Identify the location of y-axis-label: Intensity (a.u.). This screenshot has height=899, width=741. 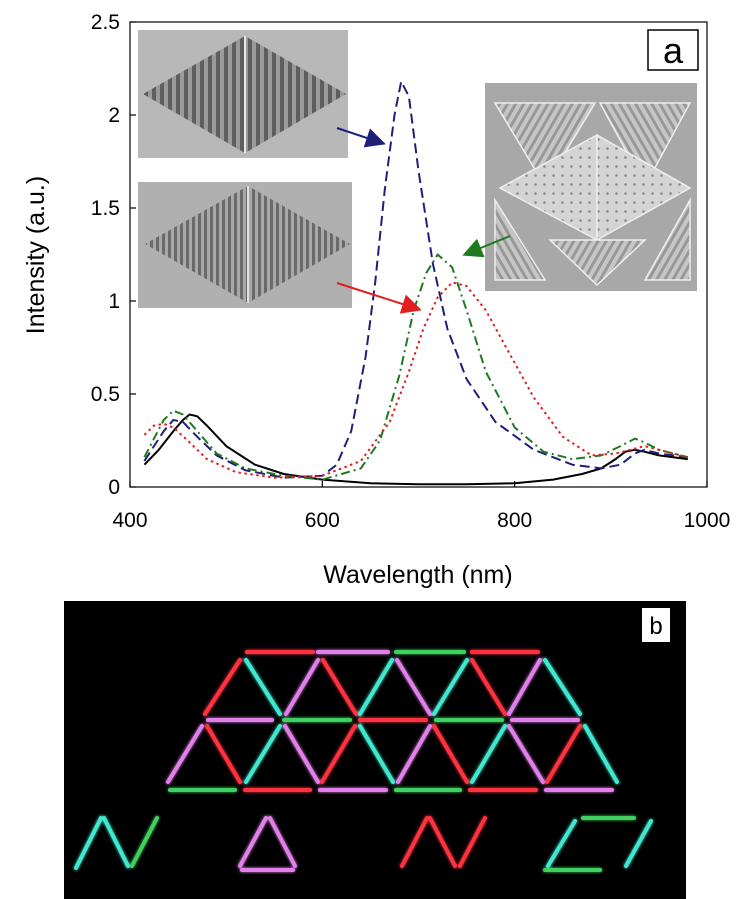
(36, 255).